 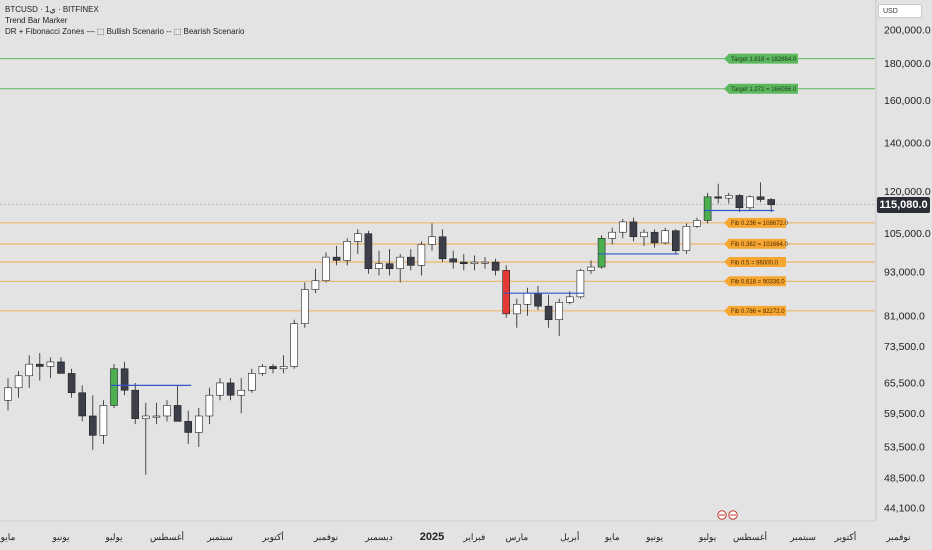 I want to click on x-tick-14: يوليو, so click(x=707, y=537).